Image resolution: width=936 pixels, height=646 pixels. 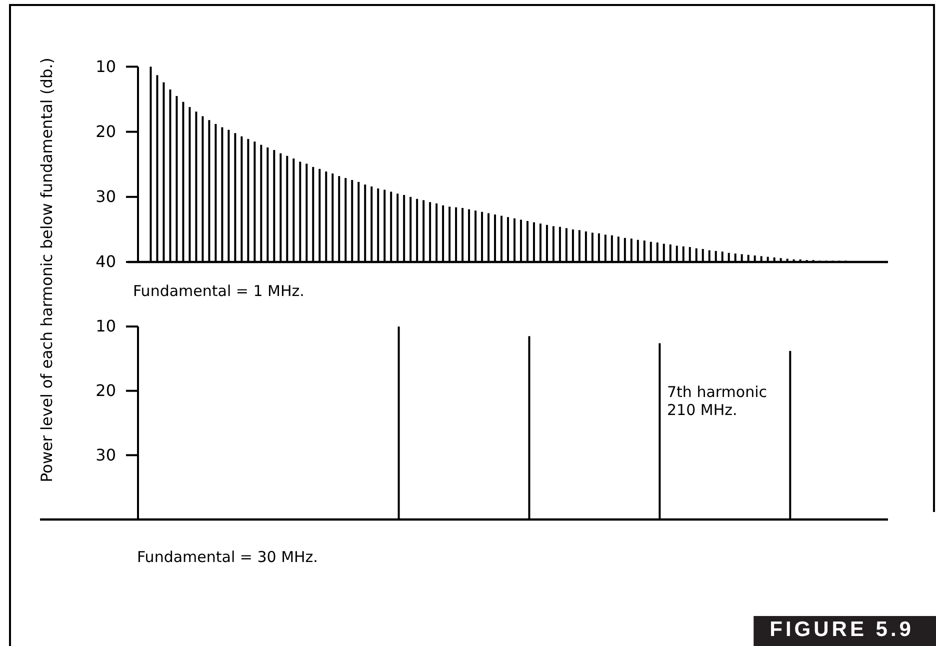 I want to click on text: Fundamental = 1 MHz., so click(x=218, y=291).